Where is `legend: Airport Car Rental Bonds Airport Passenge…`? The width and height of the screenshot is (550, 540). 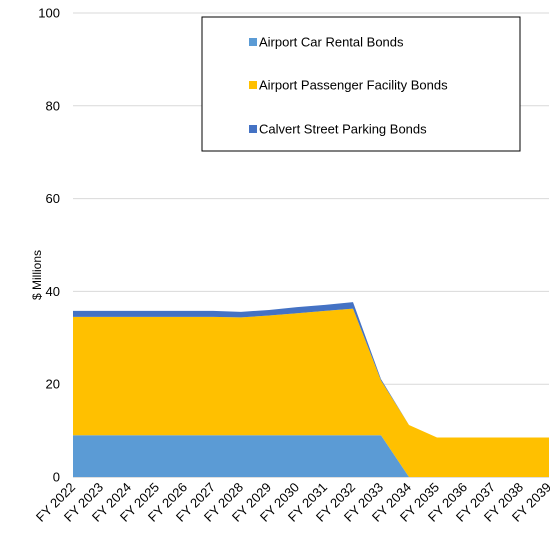 legend: Airport Car Rental Bonds Airport Passenge… is located at coordinates (361, 84).